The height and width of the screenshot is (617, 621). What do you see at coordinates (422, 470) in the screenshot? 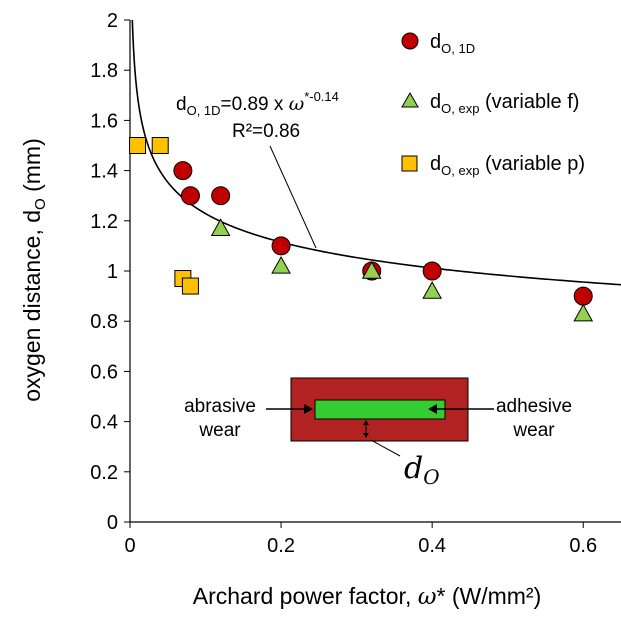
I see `d-o-label: dO` at bounding box center [422, 470].